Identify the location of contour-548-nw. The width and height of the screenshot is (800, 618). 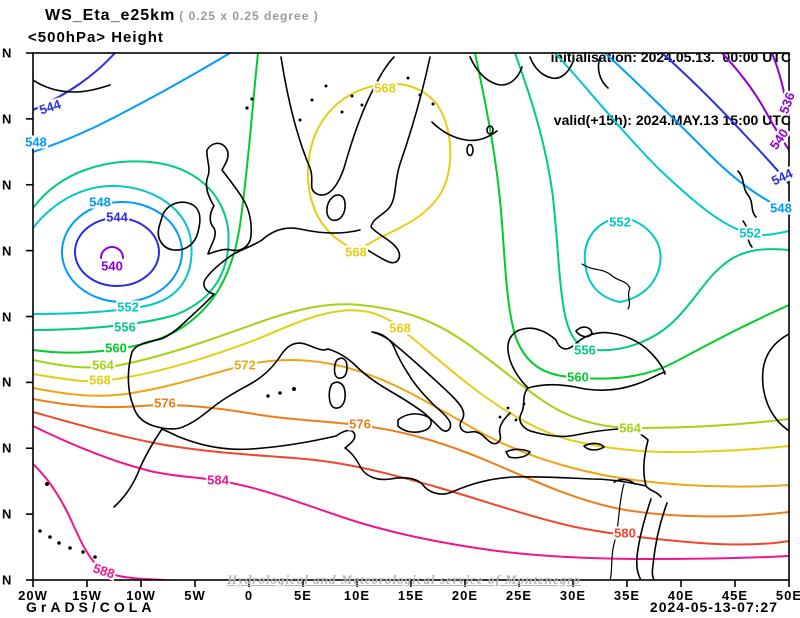
(132, 103).